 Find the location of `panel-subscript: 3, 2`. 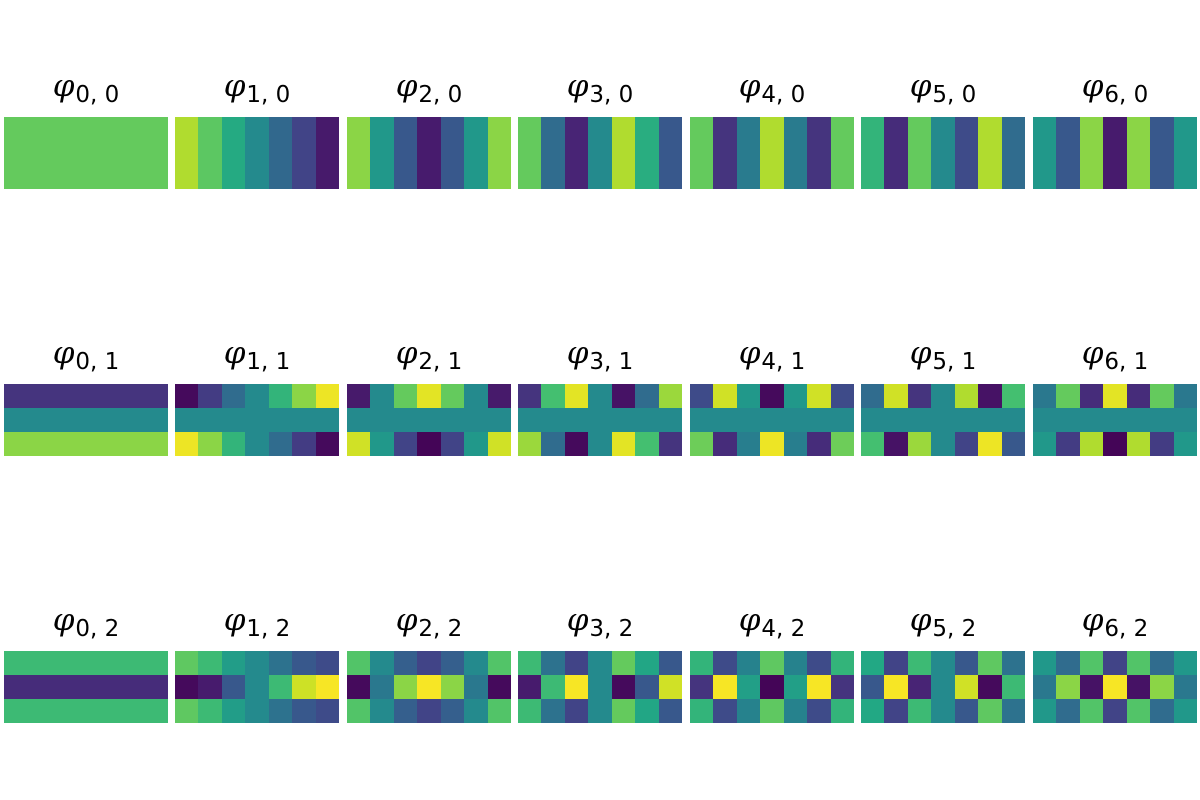

panel-subscript: 3, 2 is located at coordinates (611, 629).